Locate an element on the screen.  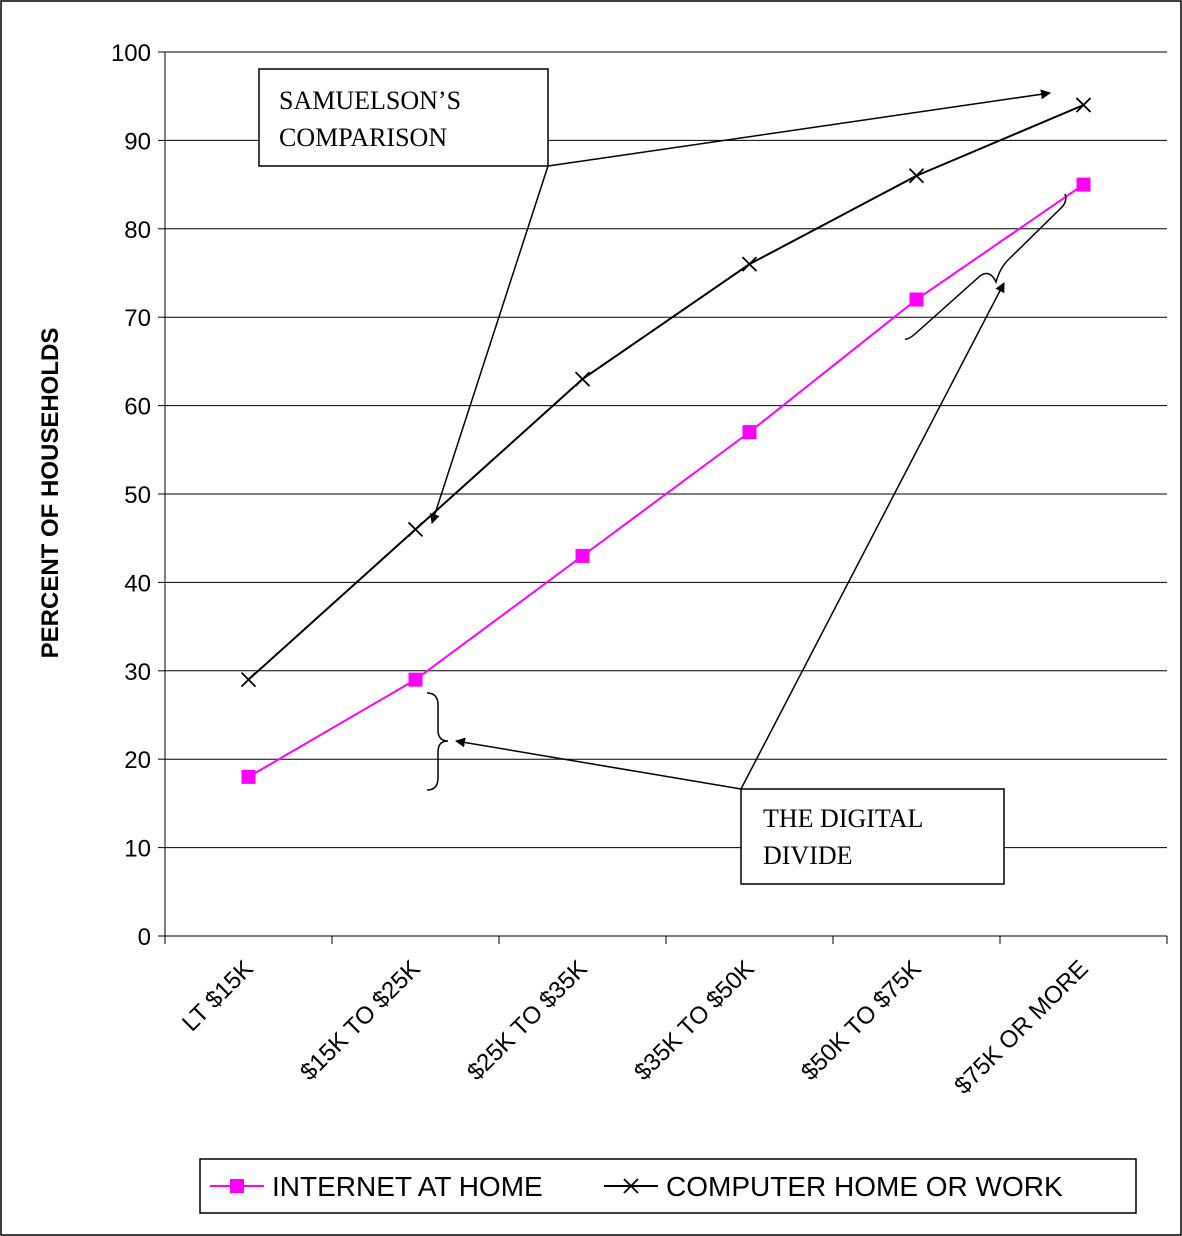
legend-marker-computer is located at coordinates (631, 1186).